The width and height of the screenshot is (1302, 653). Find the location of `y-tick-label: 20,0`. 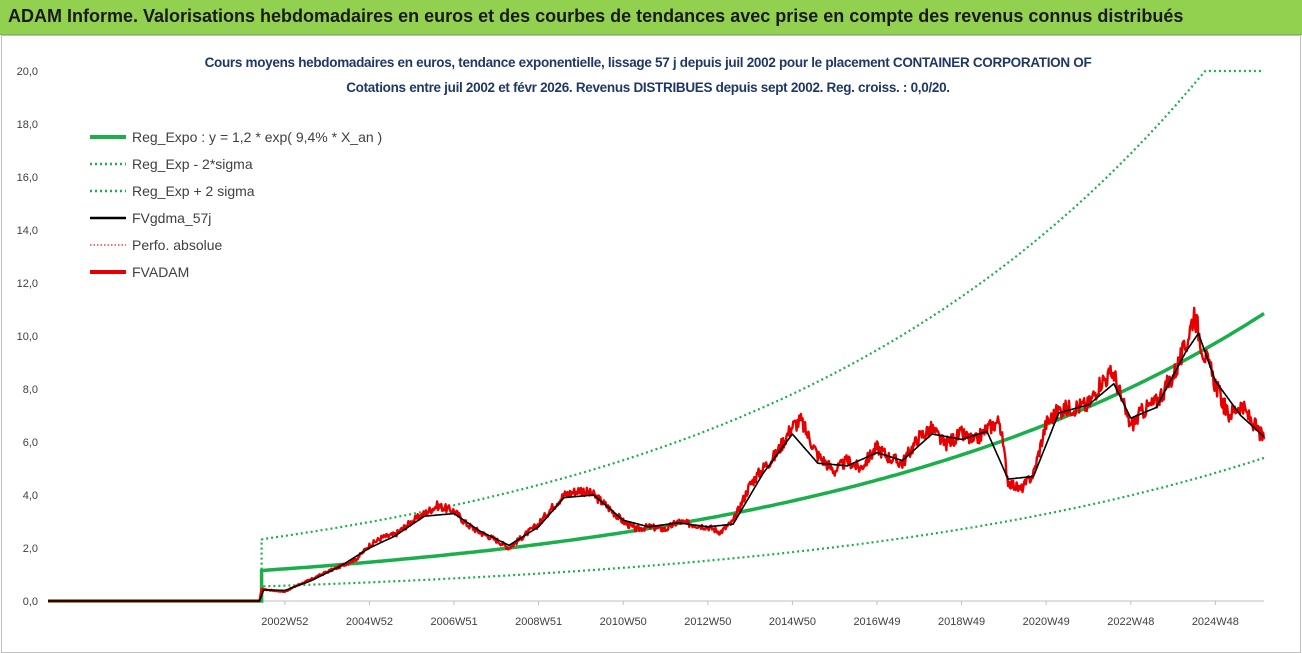

y-tick-label: 20,0 is located at coordinates (27, 72).